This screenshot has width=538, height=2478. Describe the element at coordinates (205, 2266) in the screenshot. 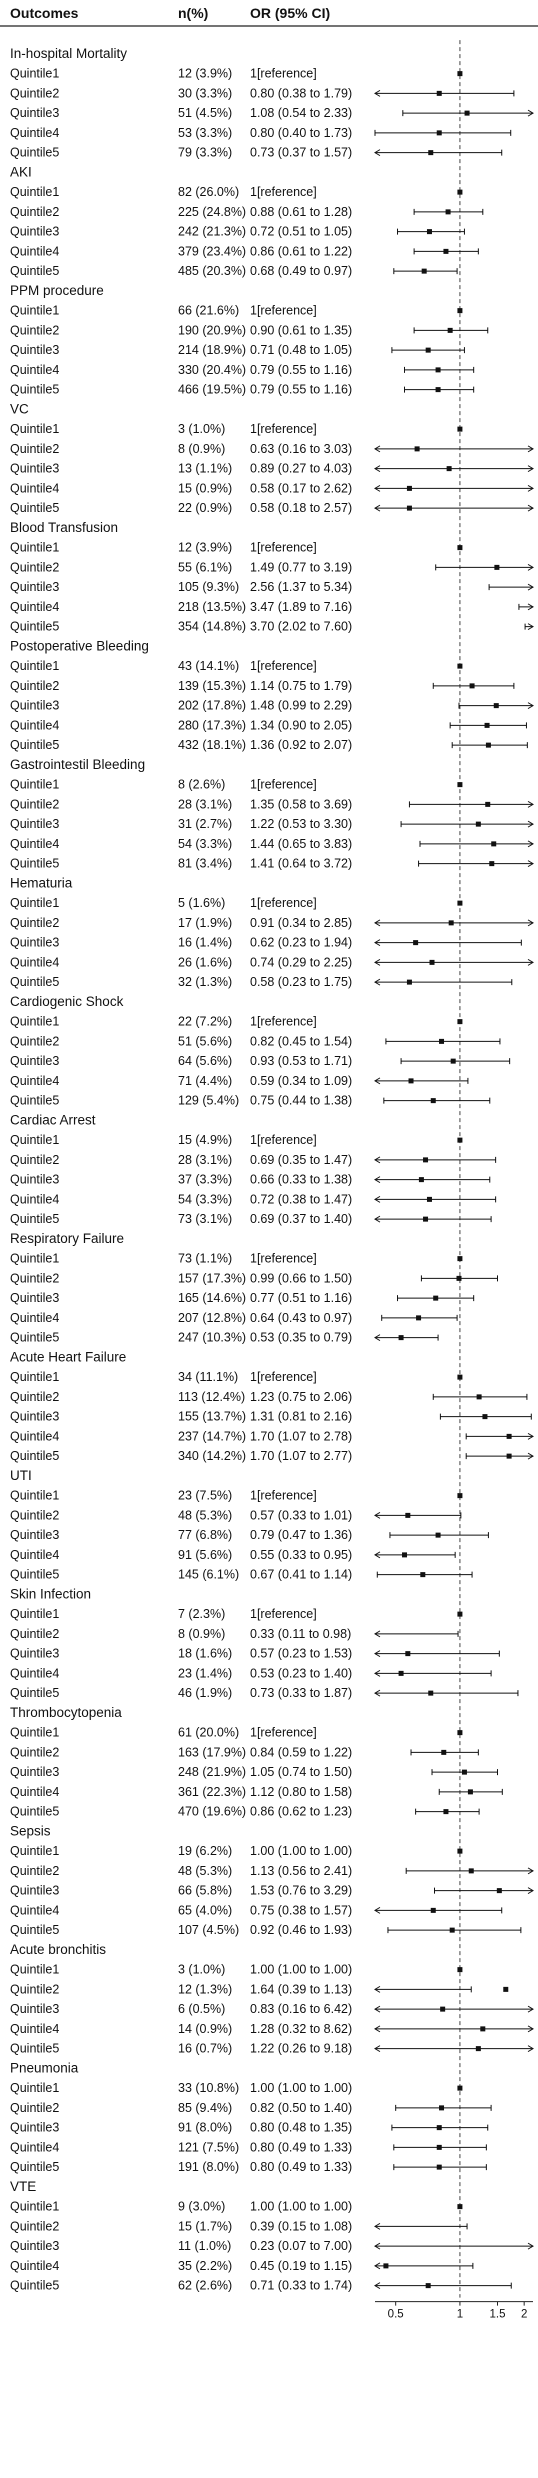

I see `row-n: 35 (2.2%)` at that location.